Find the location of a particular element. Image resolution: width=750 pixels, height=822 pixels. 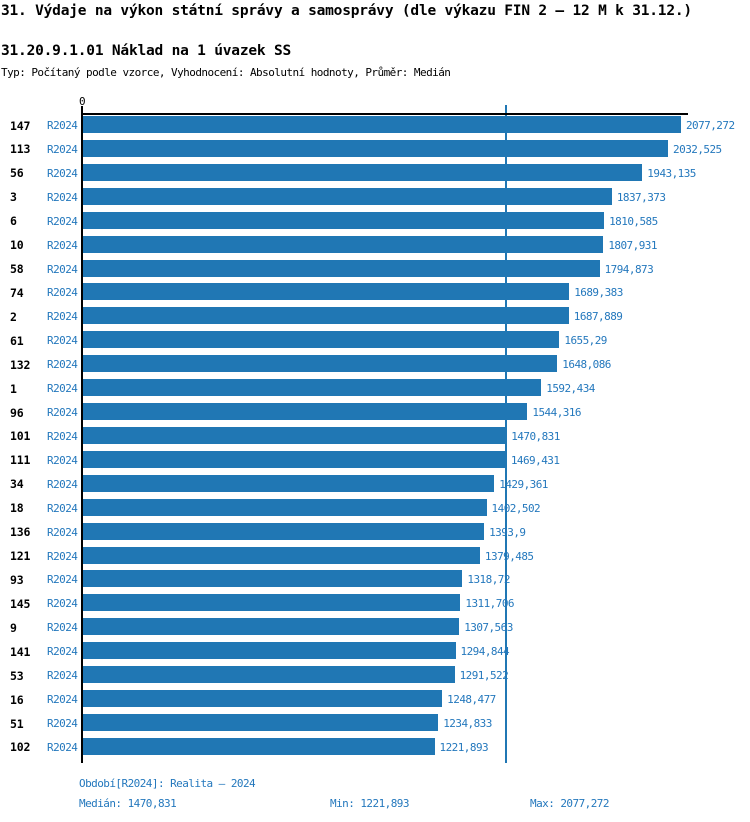

bar-row: 102 R2024 1221,893 is located at coordinates (375, 746).